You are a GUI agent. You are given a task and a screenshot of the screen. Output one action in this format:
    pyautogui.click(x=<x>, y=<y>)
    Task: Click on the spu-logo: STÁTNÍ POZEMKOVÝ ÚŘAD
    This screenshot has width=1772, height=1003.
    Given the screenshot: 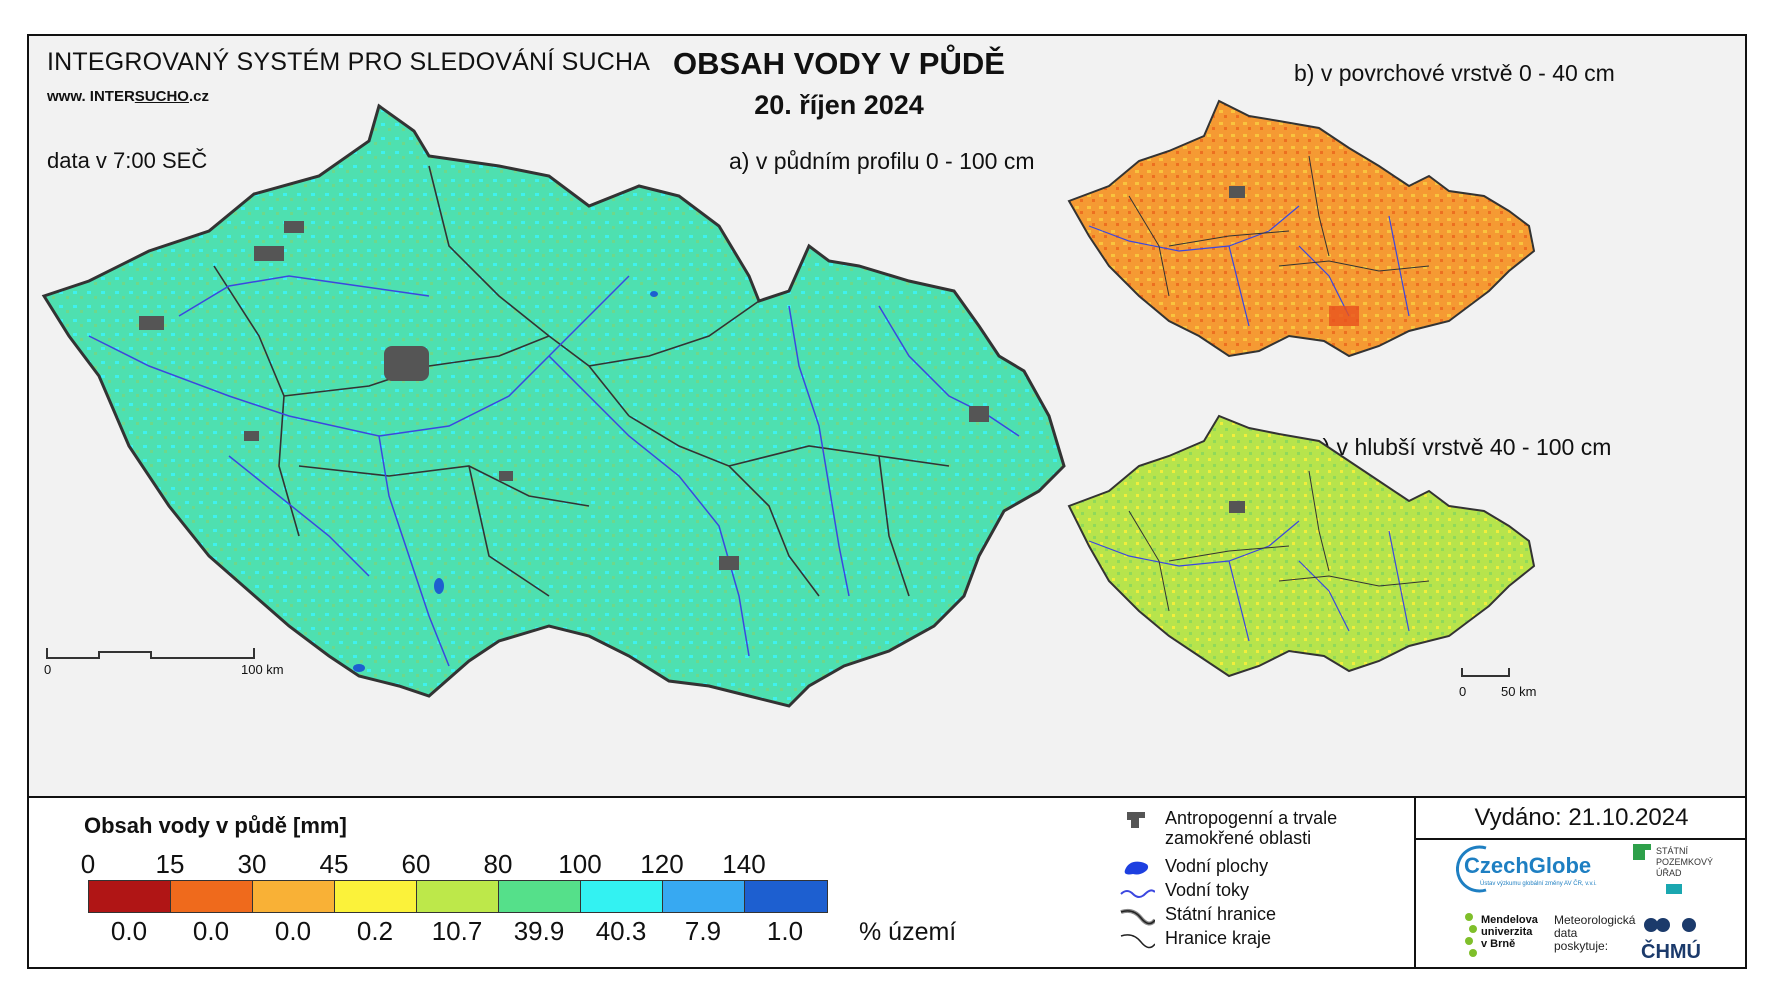 What is the action you would take?
    pyautogui.click(x=1685, y=862)
    